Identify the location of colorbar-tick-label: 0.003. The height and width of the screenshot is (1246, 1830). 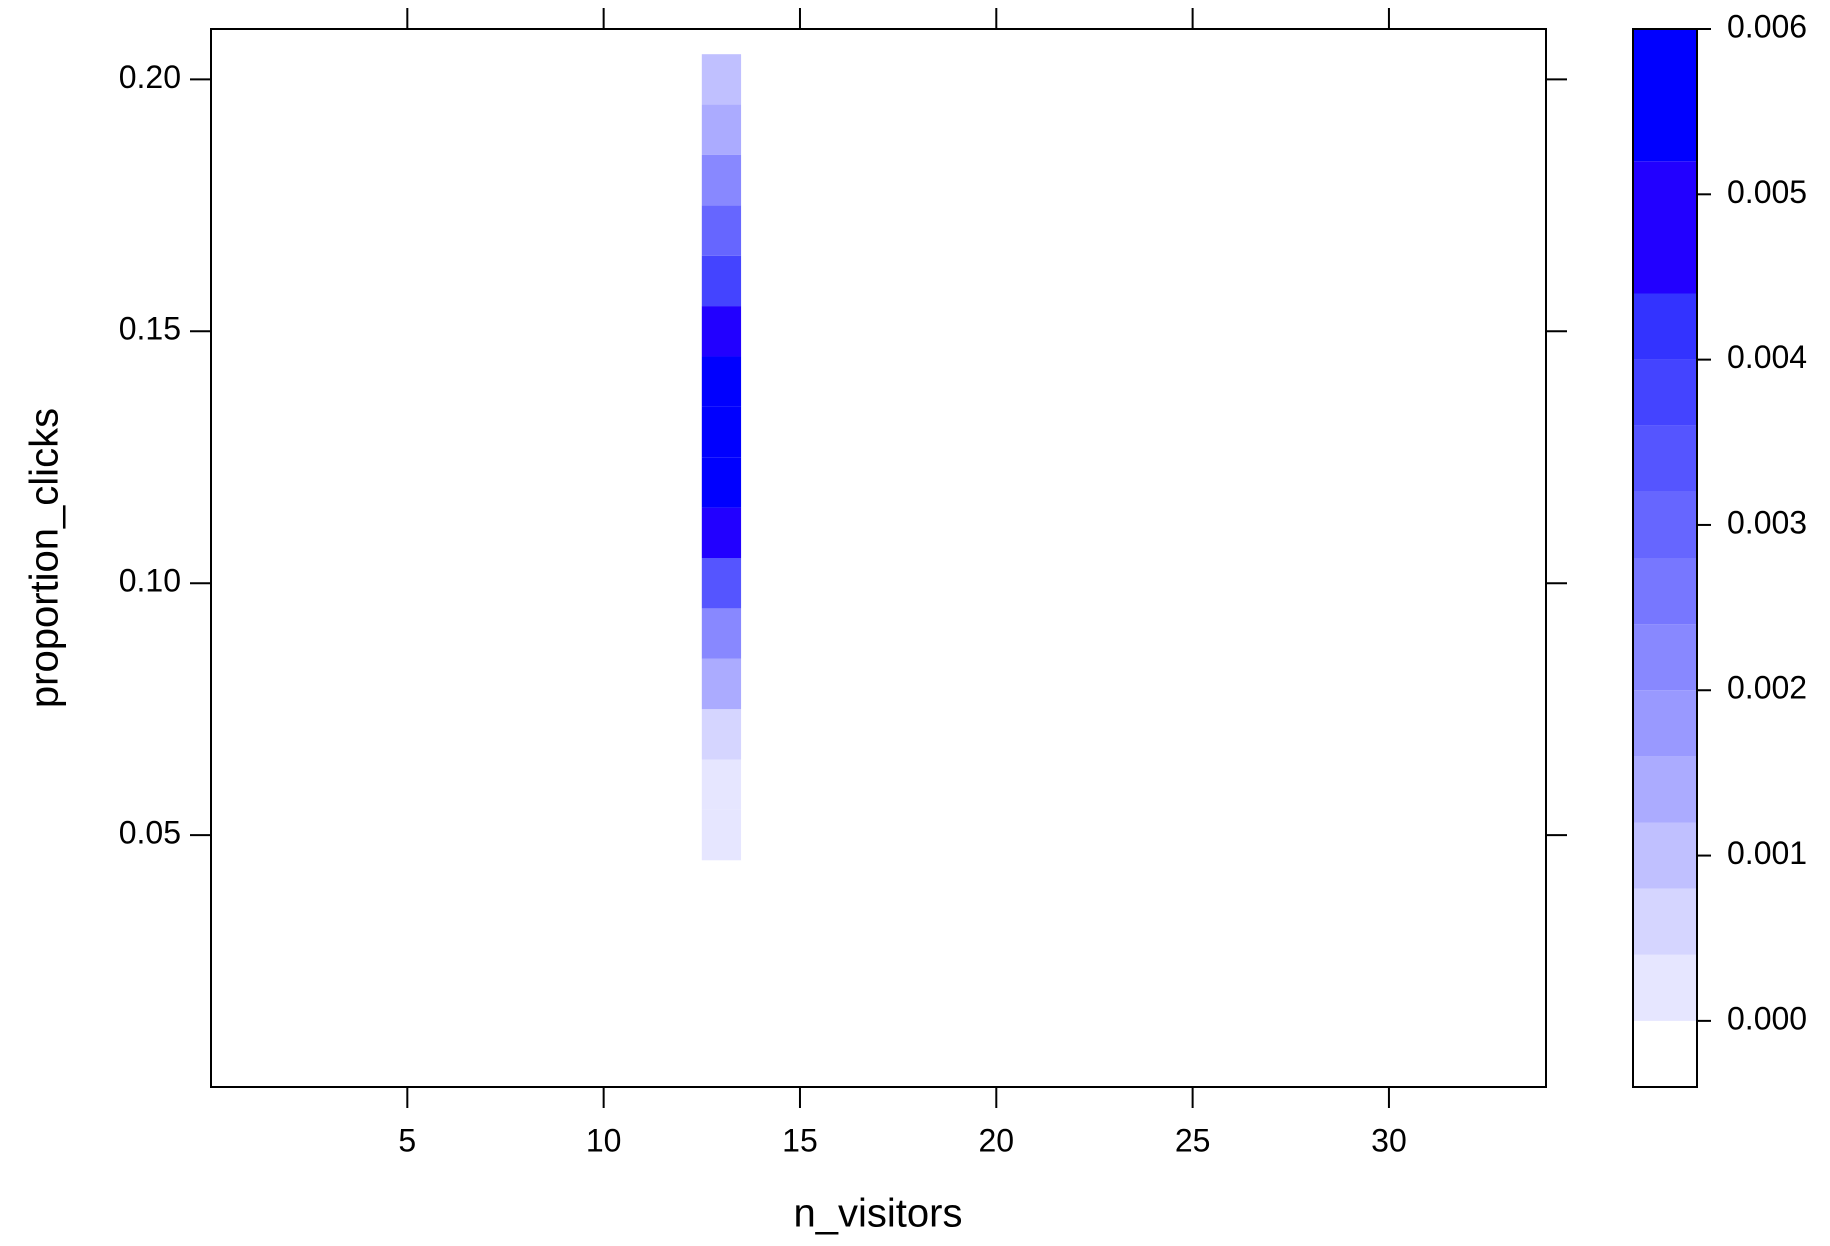
(1767, 522).